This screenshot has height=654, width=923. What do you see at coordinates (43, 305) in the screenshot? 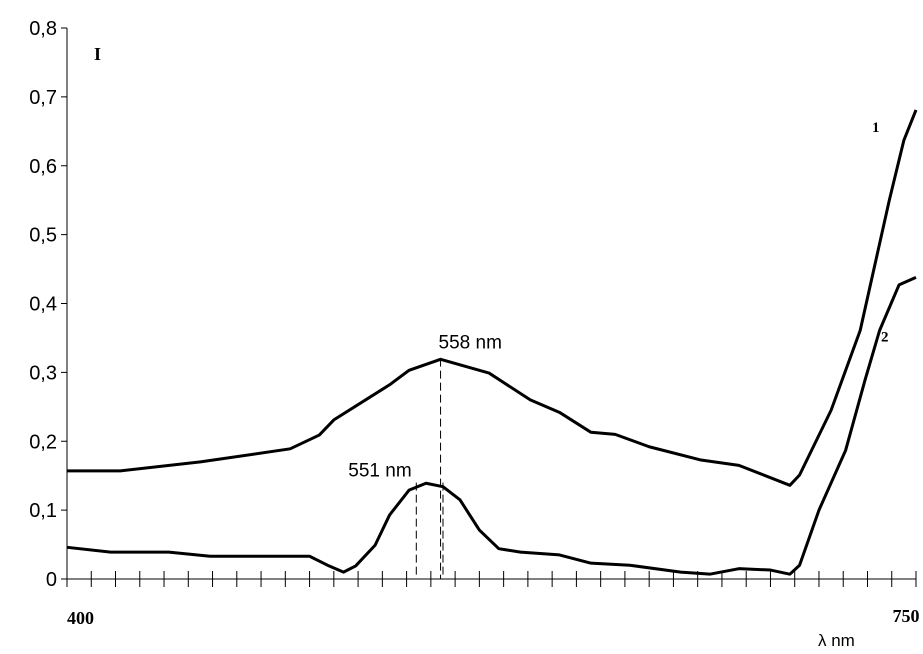
I see `y-tick-label: 0,4` at bounding box center [43, 305].